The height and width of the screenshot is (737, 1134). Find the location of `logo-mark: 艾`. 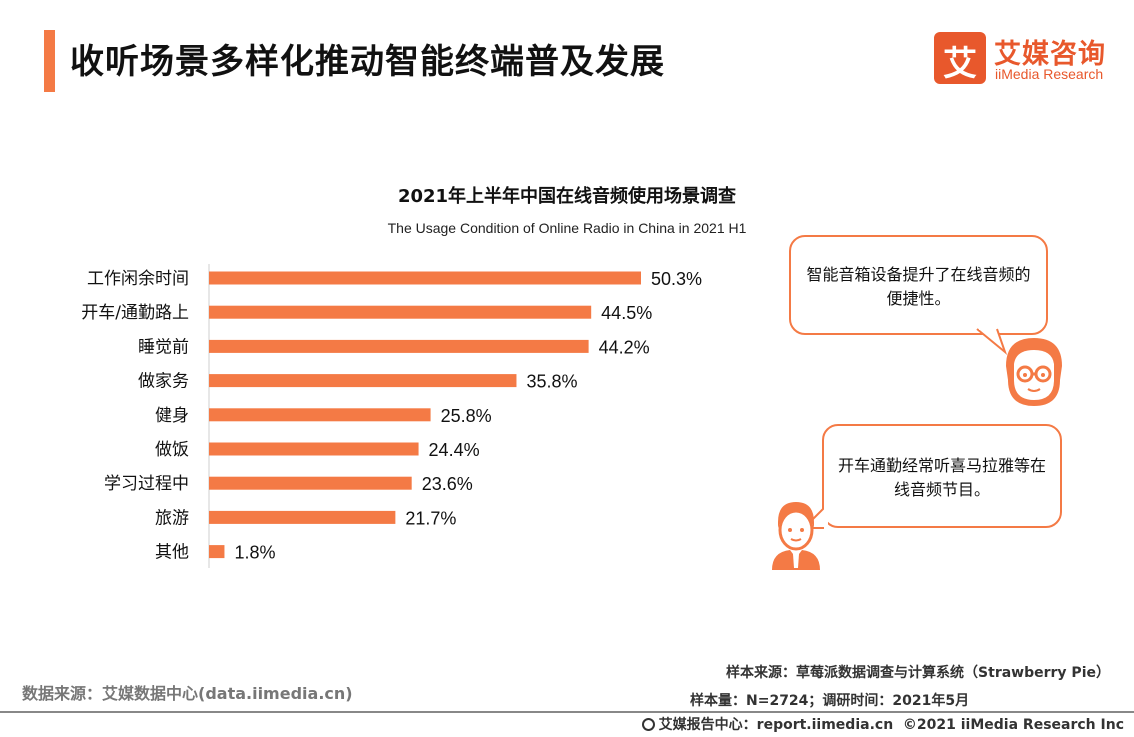

logo-mark: 艾 is located at coordinates (960, 58).